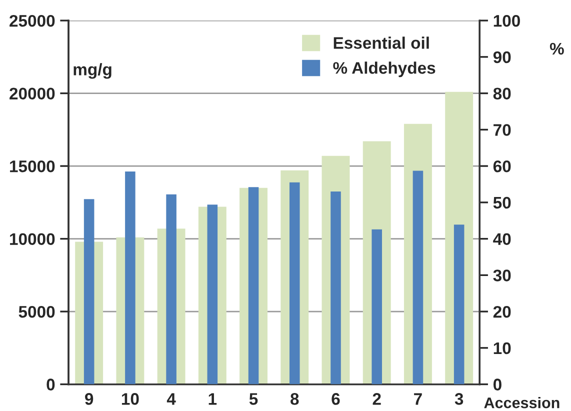  What do you see at coordinates (36, 312) in the screenshot?
I see `y-tick-label: 5000` at bounding box center [36, 312].